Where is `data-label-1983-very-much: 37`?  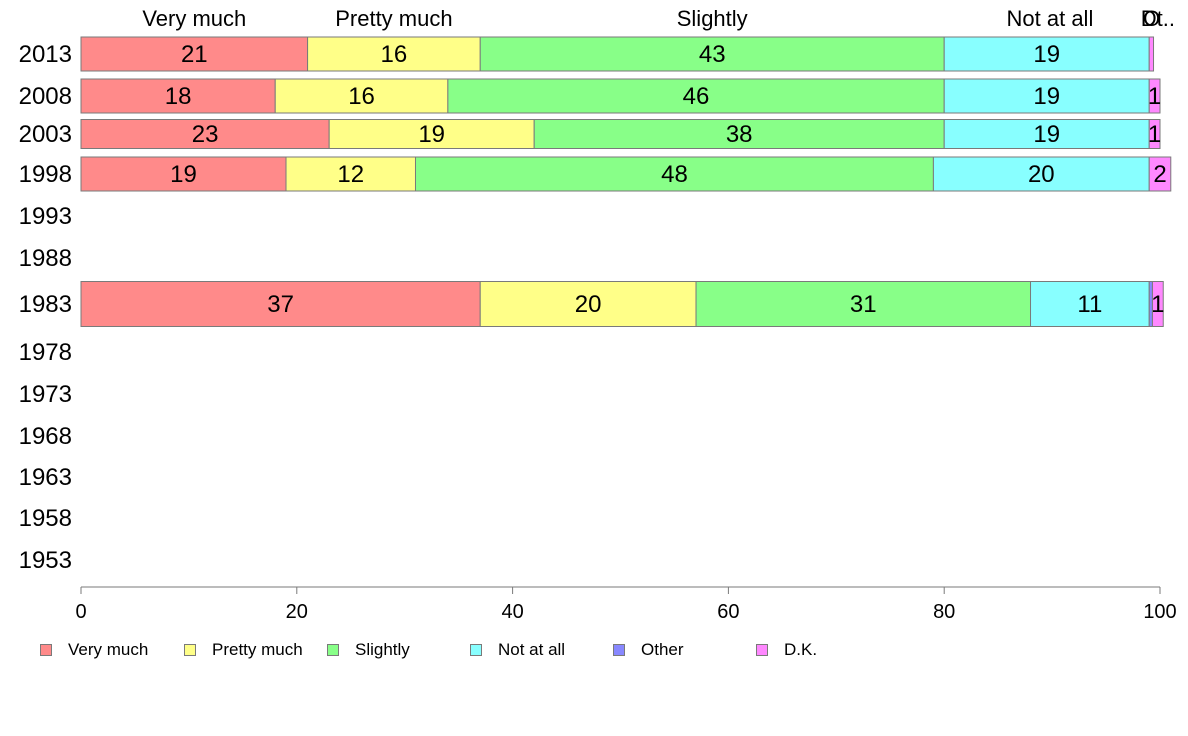 data-label-1983-very-much: 37 is located at coordinates (280, 304).